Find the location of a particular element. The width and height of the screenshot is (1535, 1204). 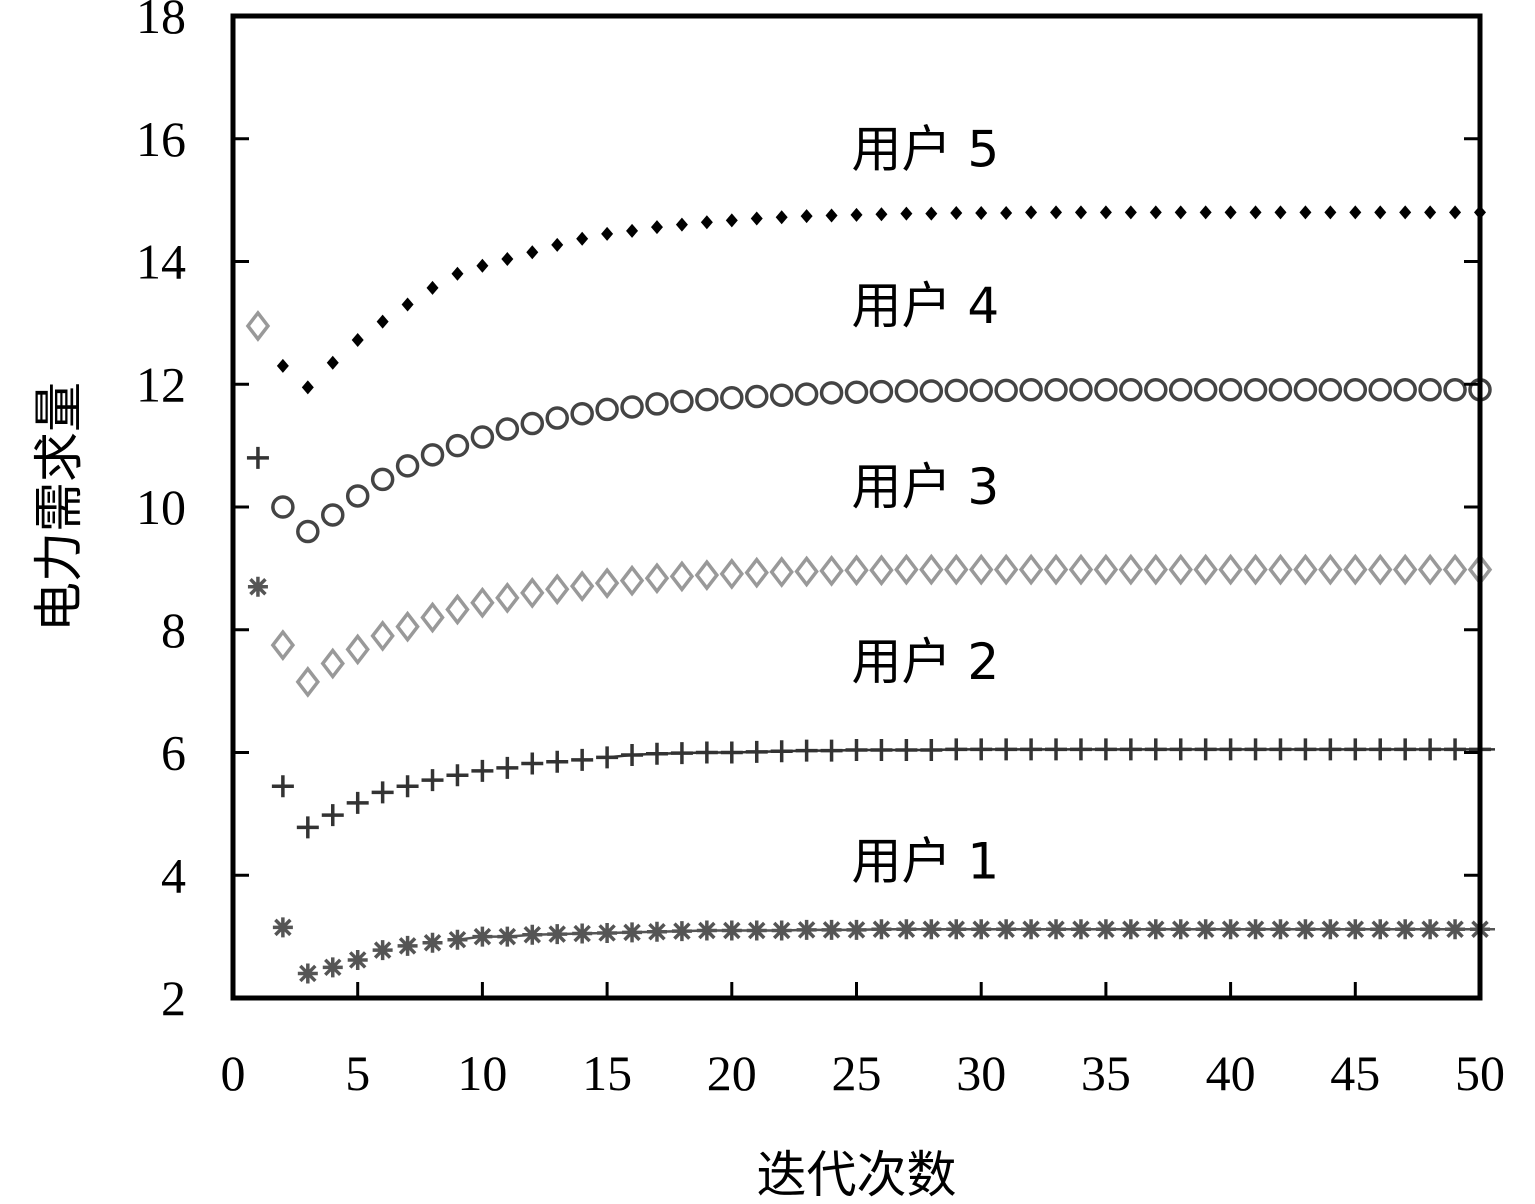

x-tick-label: 25 is located at coordinates (857, 1073).